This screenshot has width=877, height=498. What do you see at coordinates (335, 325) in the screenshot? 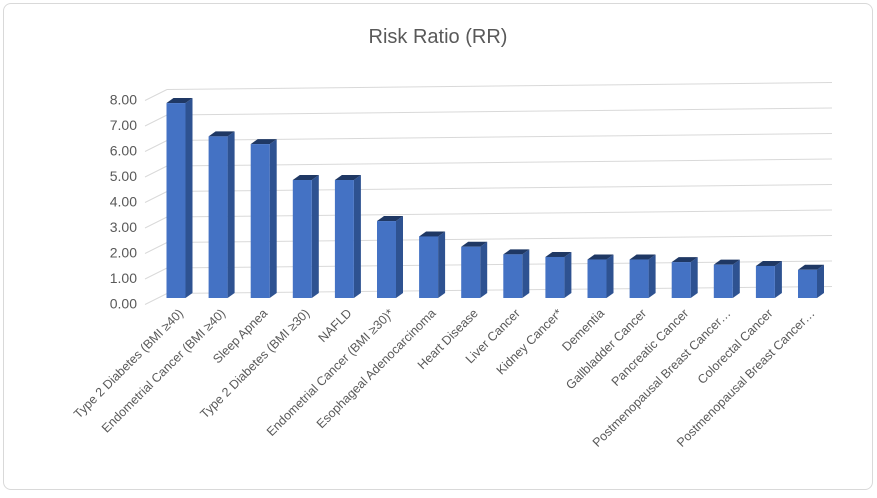
I see `x-category-label: NAFLD` at bounding box center [335, 325].